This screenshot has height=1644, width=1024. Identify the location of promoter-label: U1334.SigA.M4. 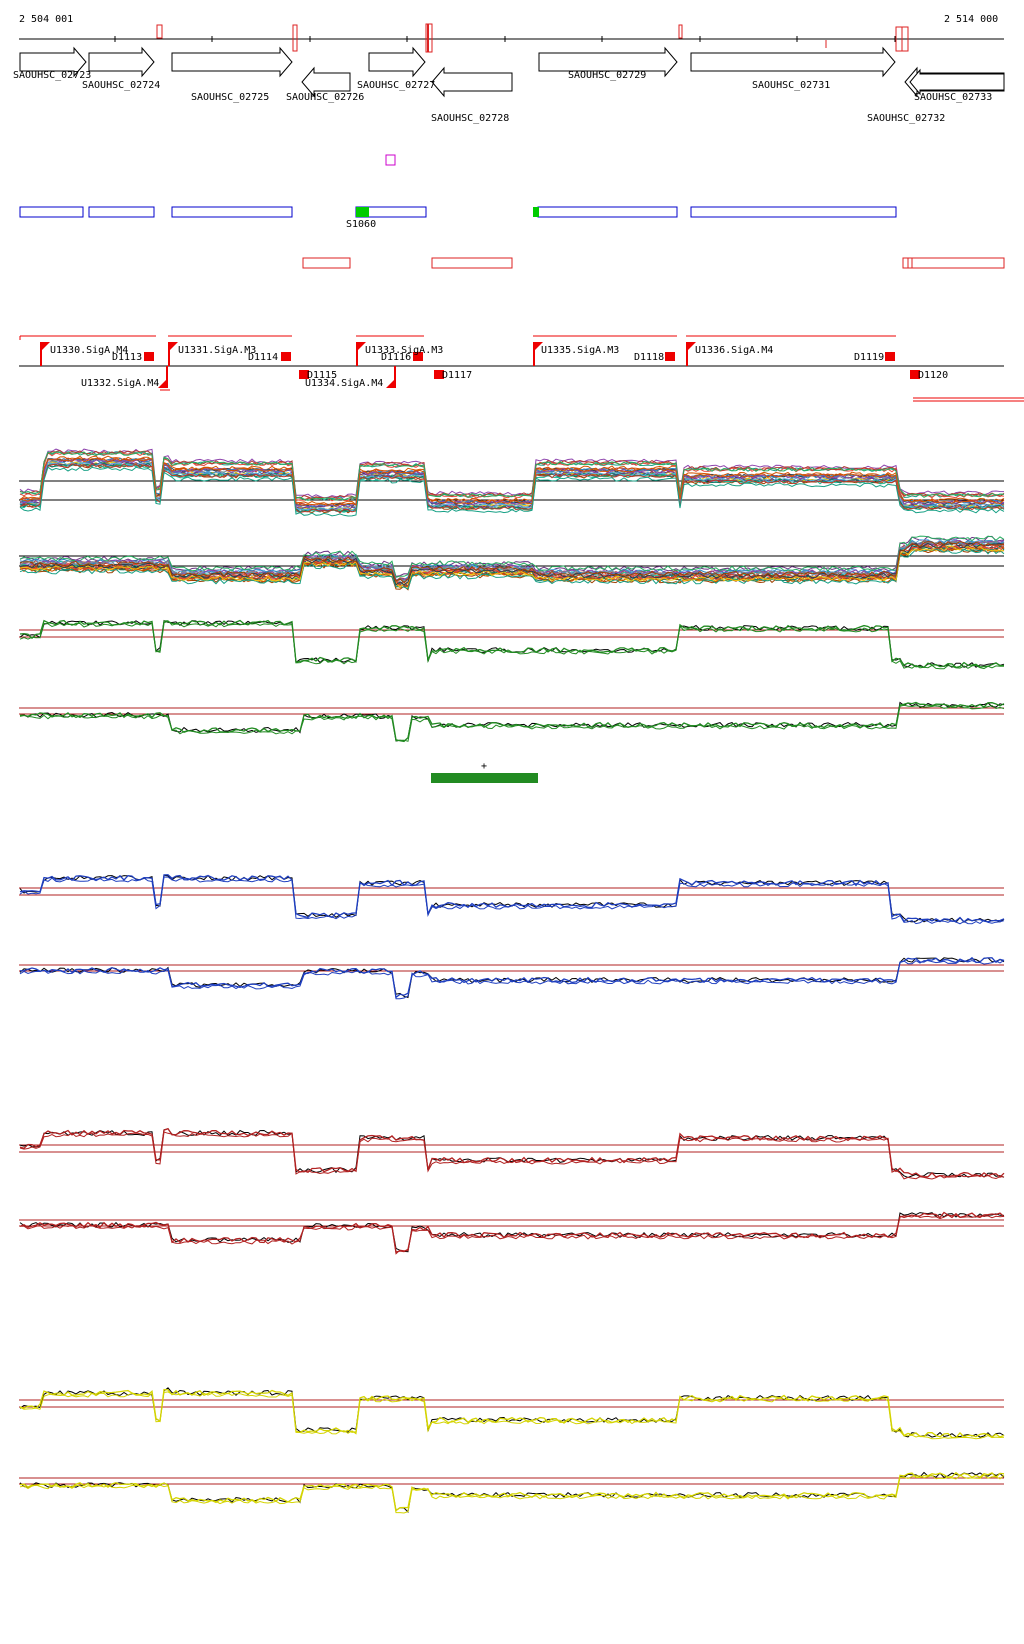
(344, 383).